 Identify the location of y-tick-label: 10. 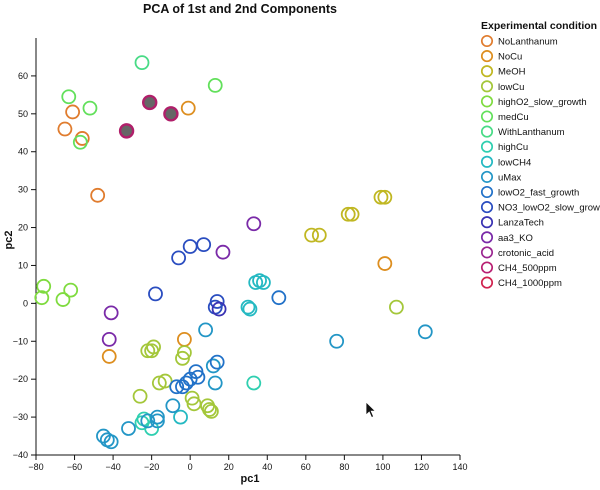
(23, 265).